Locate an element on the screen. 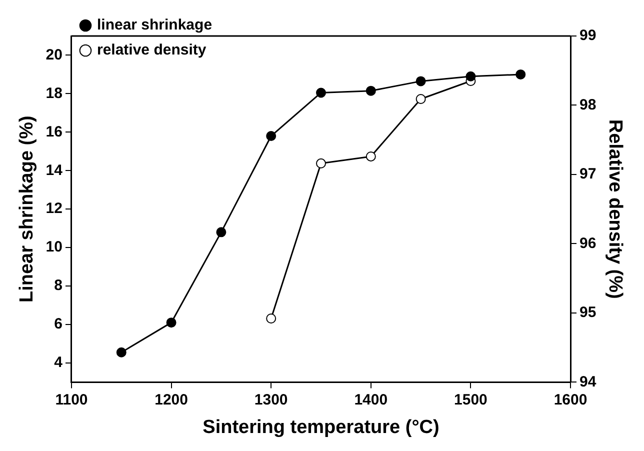  y2-tick-label: 98 is located at coordinates (588, 105).